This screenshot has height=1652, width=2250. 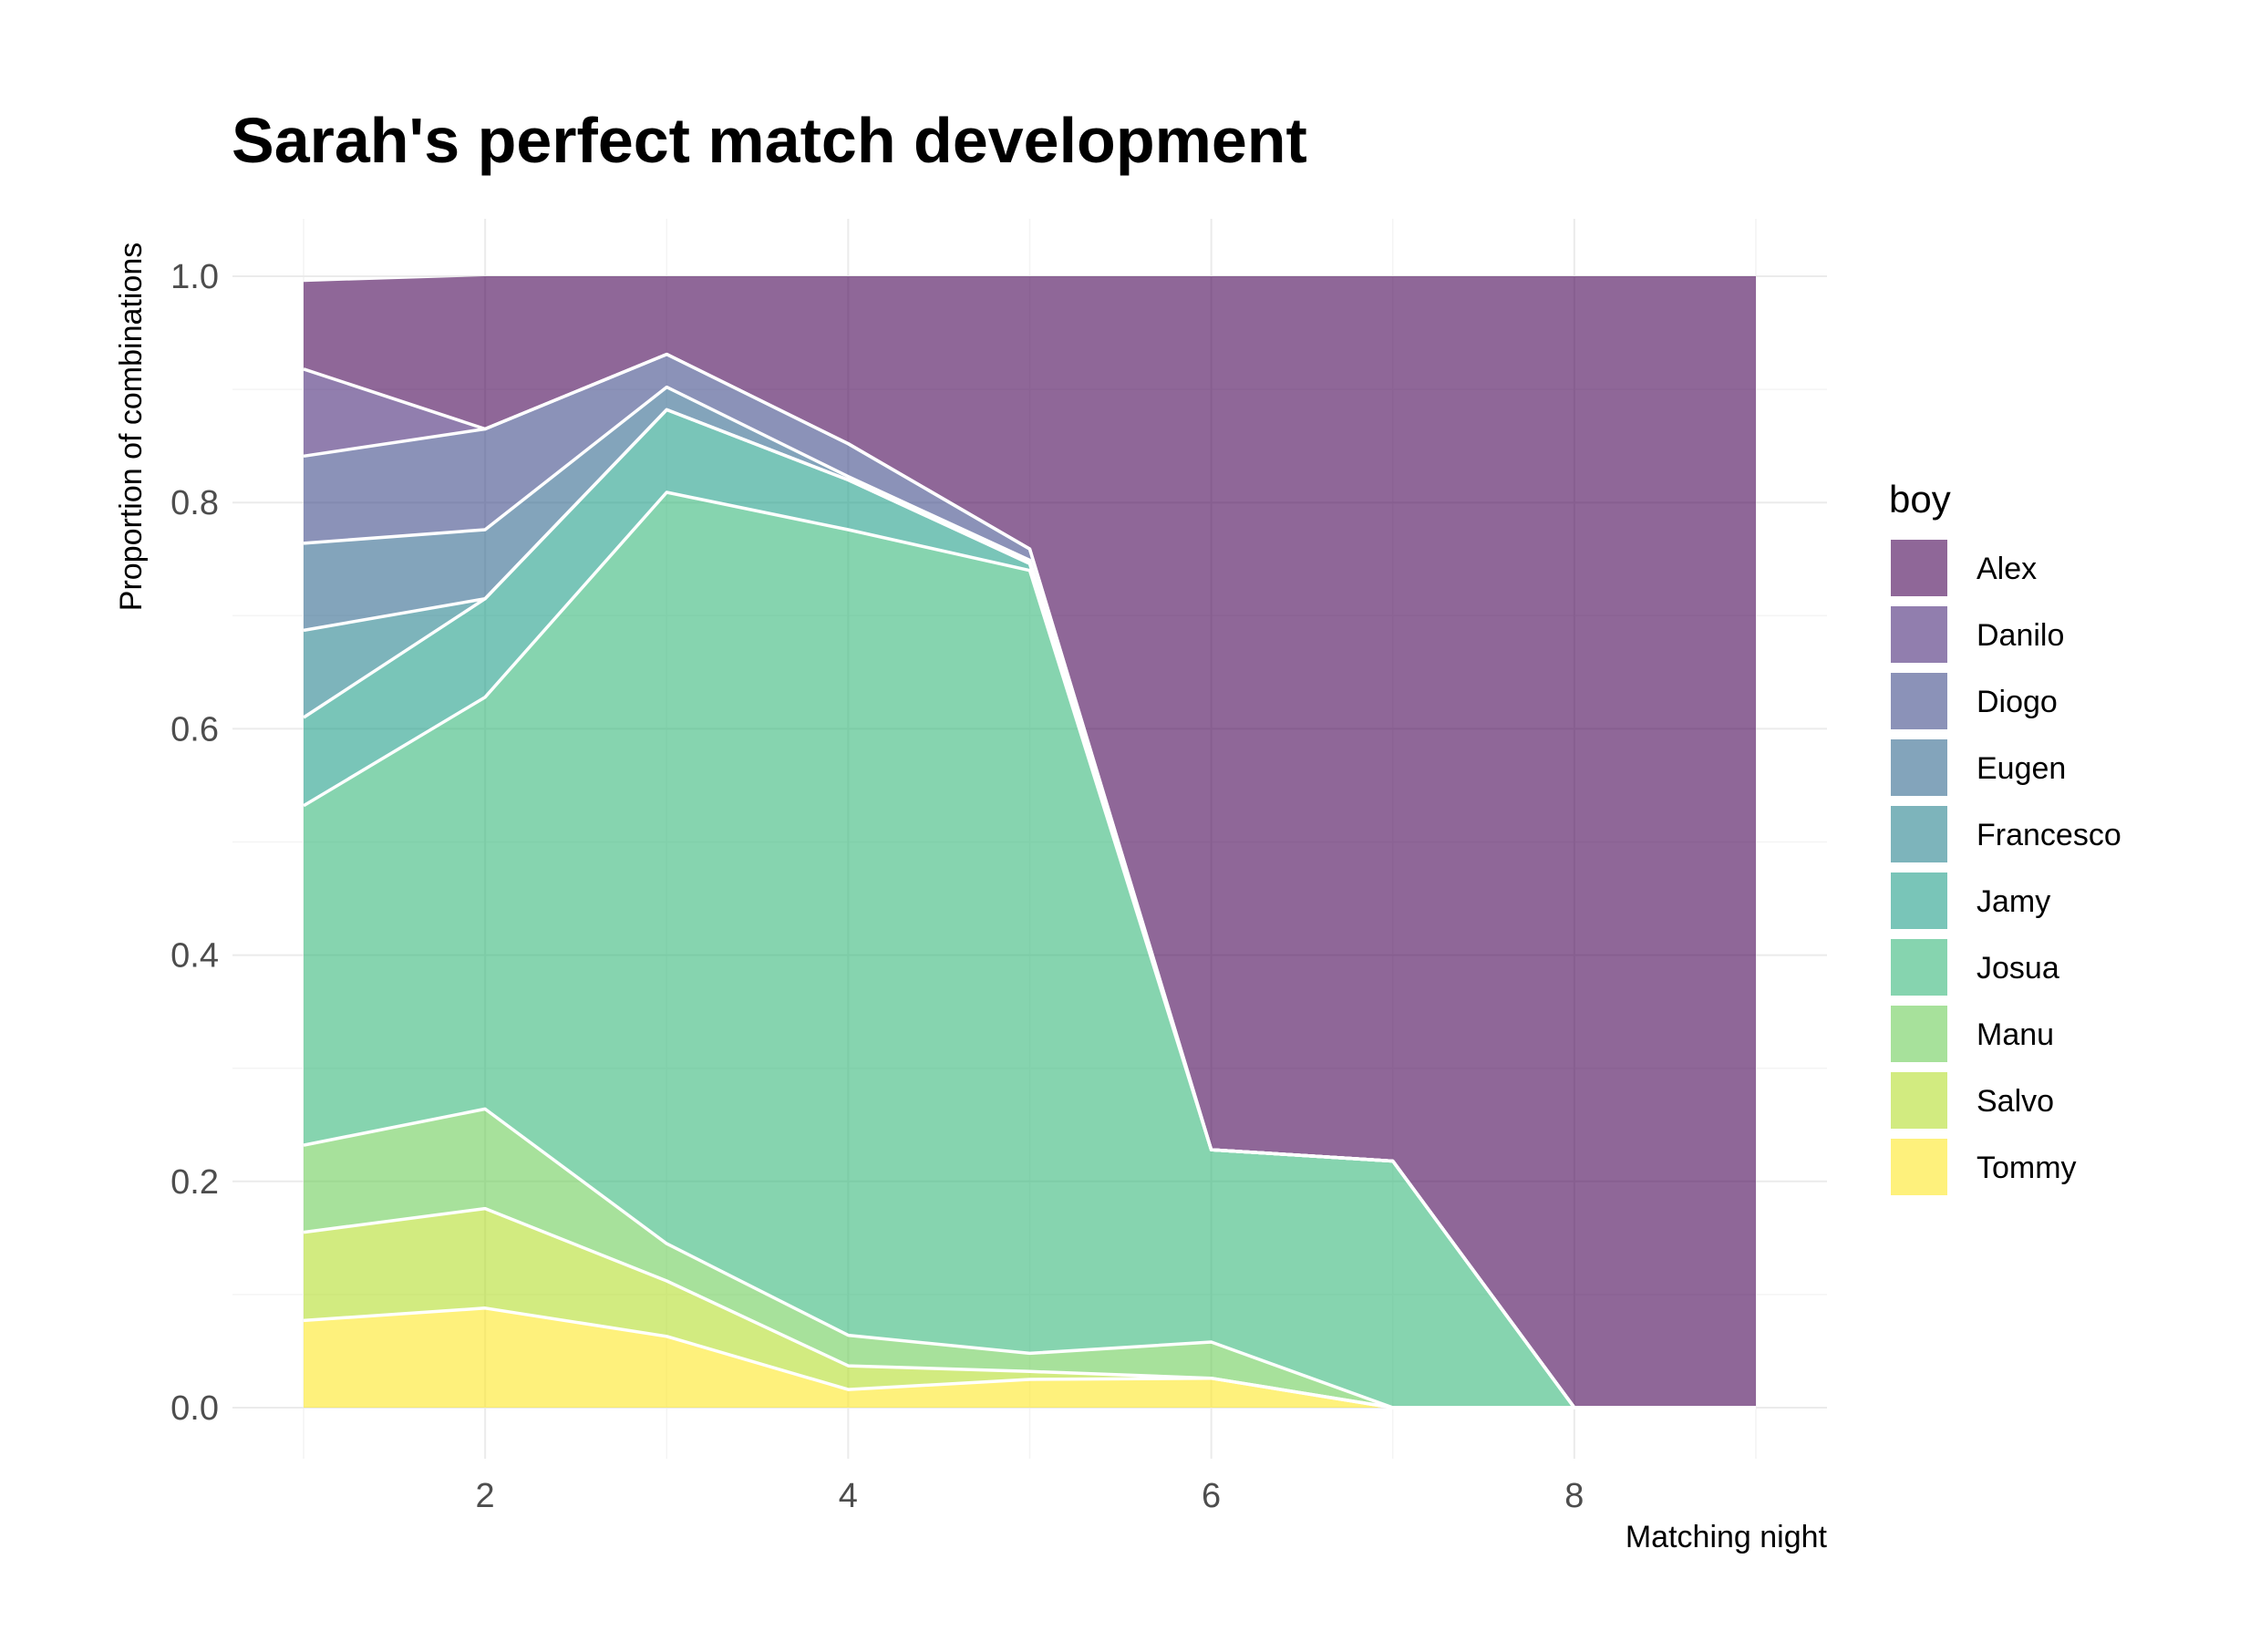 What do you see at coordinates (1919, 1100) in the screenshot?
I see `legend-key-salvo` at bounding box center [1919, 1100].